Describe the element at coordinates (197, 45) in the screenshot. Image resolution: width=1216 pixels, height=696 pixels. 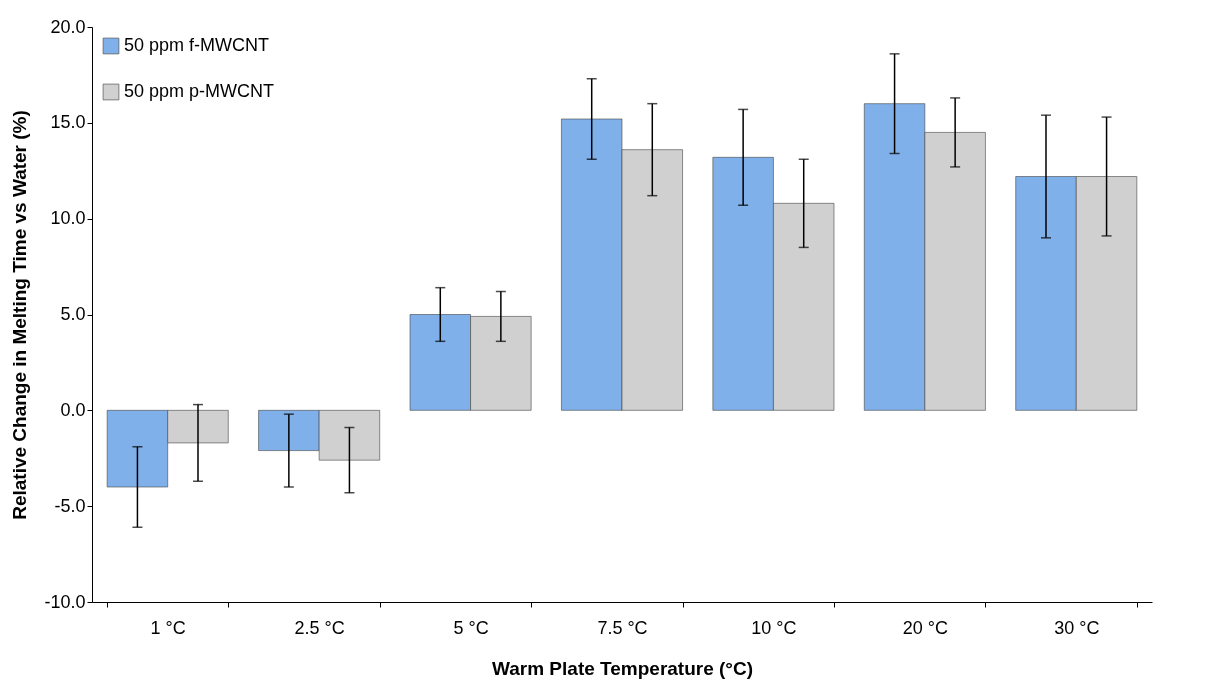
I see `legend-label: 50 ppm f-MWCNT` at that location.